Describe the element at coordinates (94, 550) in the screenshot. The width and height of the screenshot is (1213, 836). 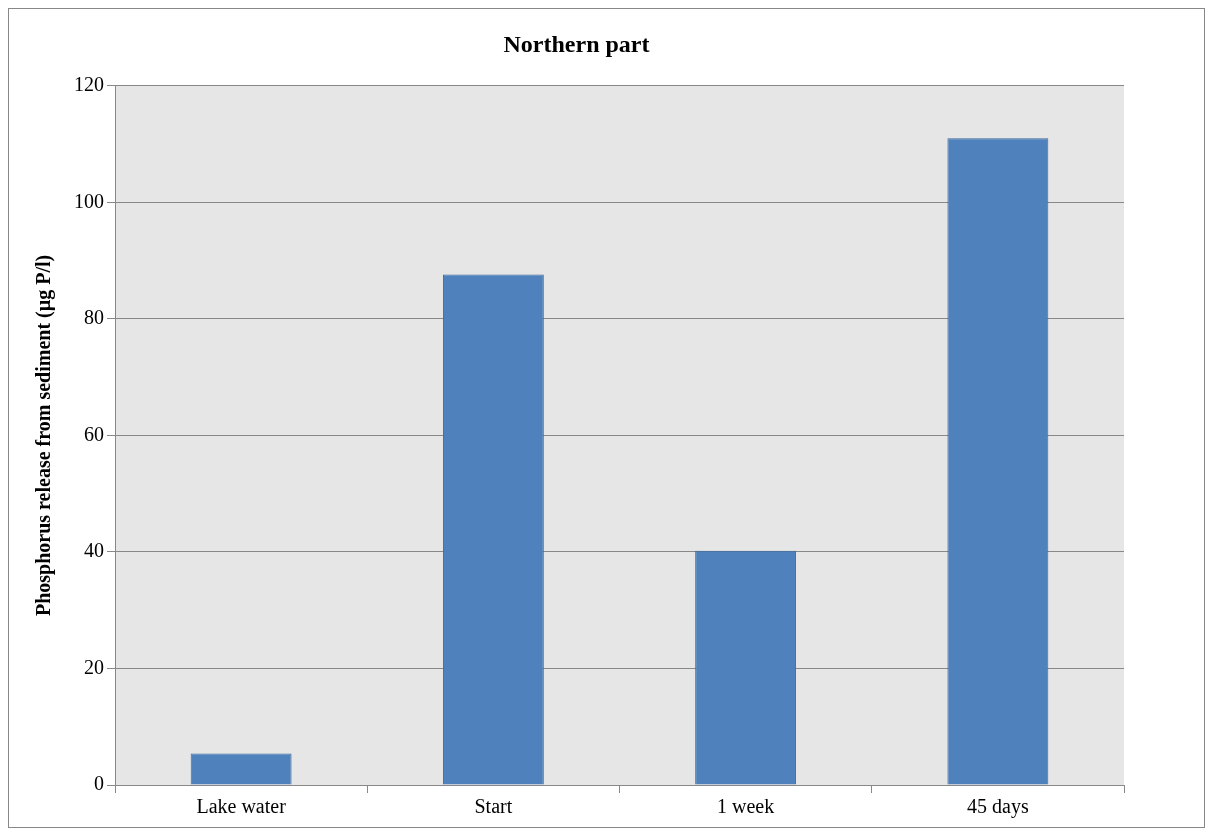
I see `y-tick-label: 40` at that location.